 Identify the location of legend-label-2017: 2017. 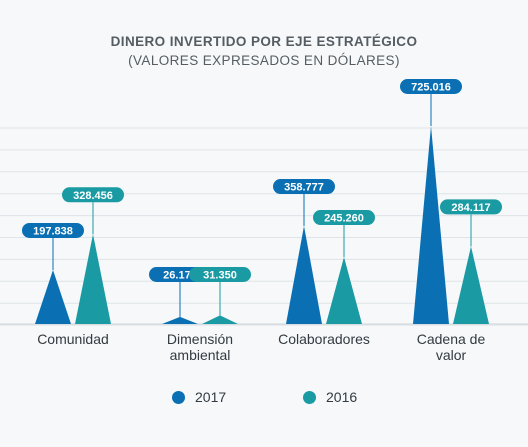
(211, 397).